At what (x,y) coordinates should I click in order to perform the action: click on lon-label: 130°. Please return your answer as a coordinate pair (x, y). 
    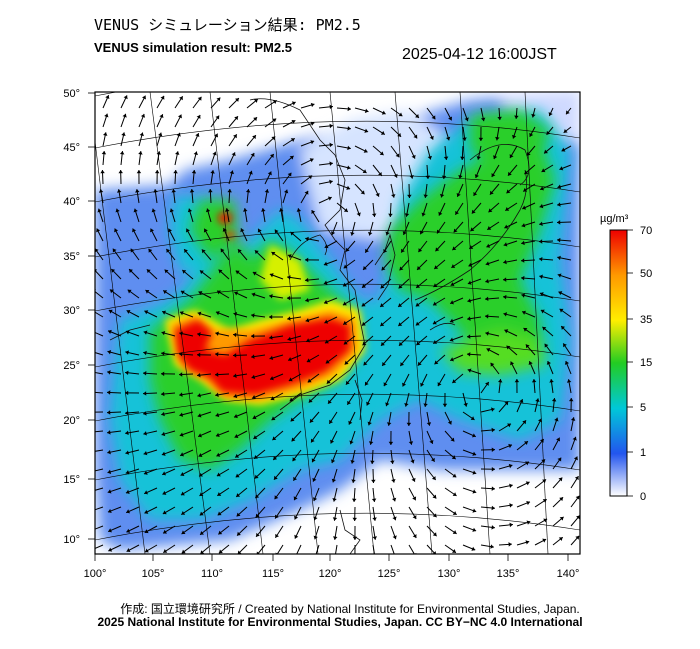
    Looking at the image, I should click on (449, 574).